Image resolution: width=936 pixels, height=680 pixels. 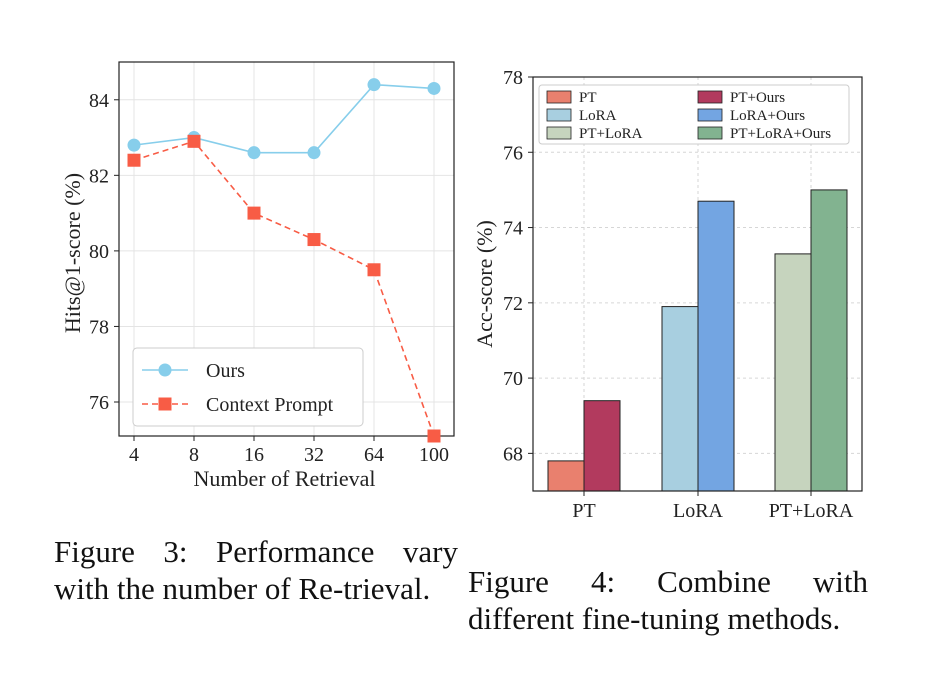 I want to click on x-tick-label: 32, so click(x=314, y=455).